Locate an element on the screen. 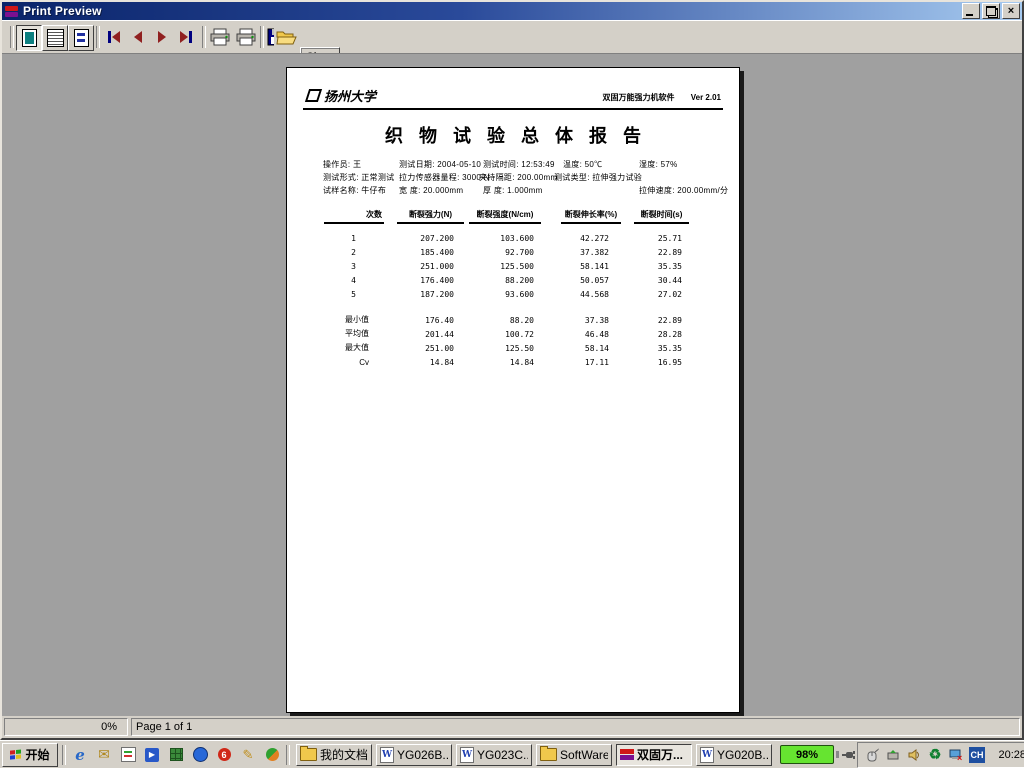  antivirus-monitor-icon: ♻ is located at coordinates (935, 754).